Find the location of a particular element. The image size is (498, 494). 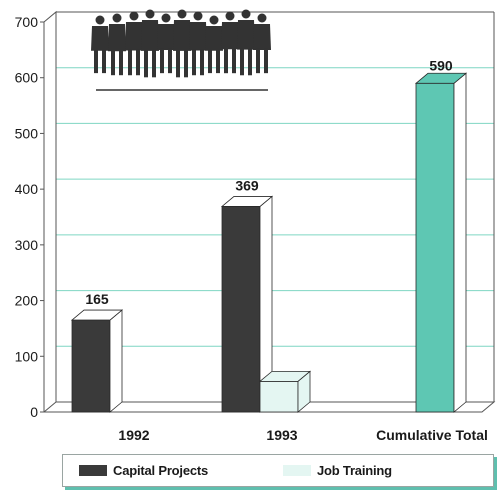

bar-job-training-1993-top is located at coordinates (285, 376).